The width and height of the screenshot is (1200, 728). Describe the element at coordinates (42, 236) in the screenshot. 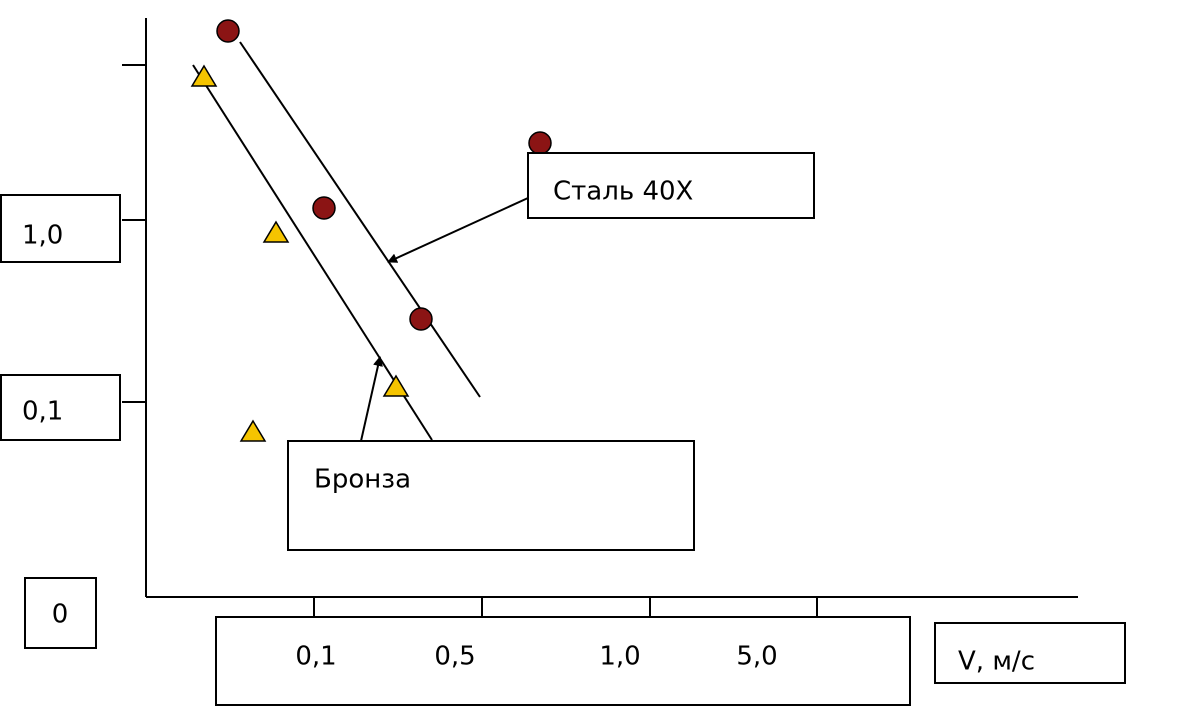

I see `y-tick-label: 1,0` at that location.